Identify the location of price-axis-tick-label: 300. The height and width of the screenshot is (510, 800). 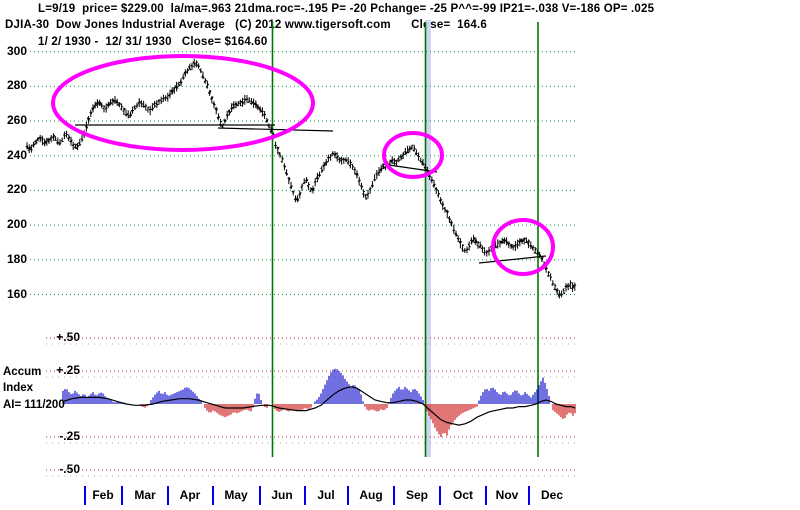
(17, 50).